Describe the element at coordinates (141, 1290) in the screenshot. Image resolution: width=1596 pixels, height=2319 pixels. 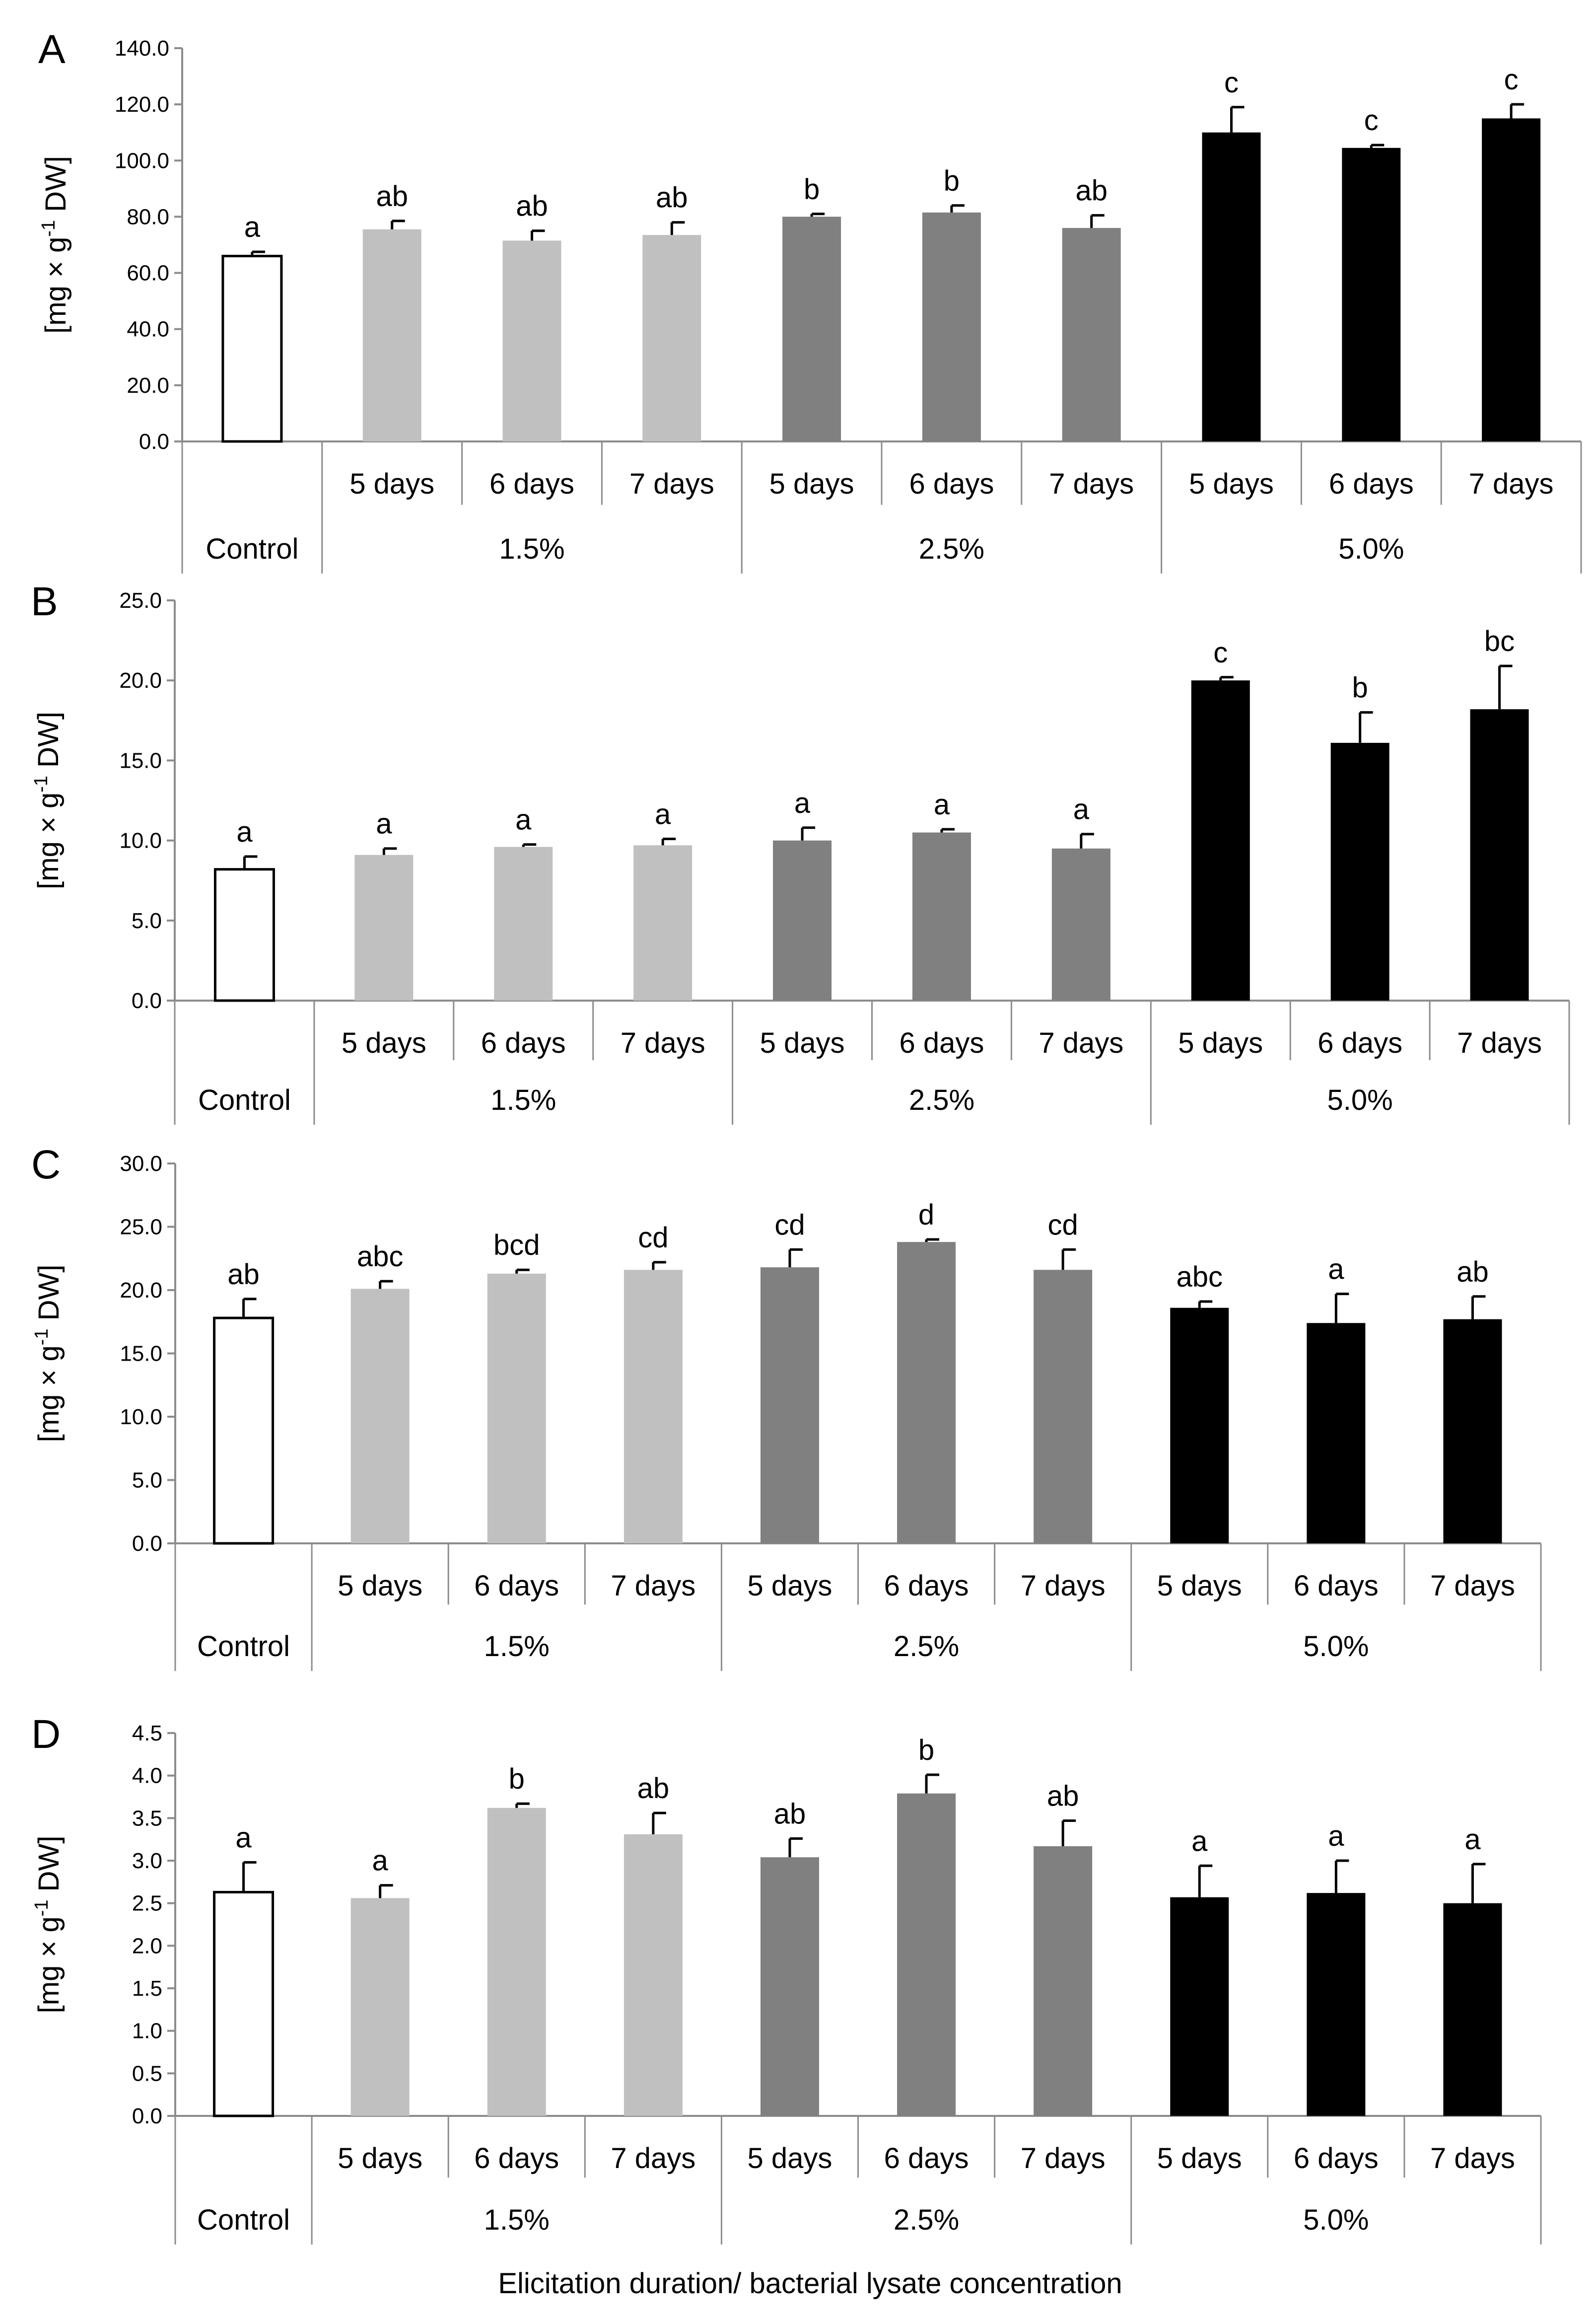
I see `y-tick-label: 20.0` at that location.